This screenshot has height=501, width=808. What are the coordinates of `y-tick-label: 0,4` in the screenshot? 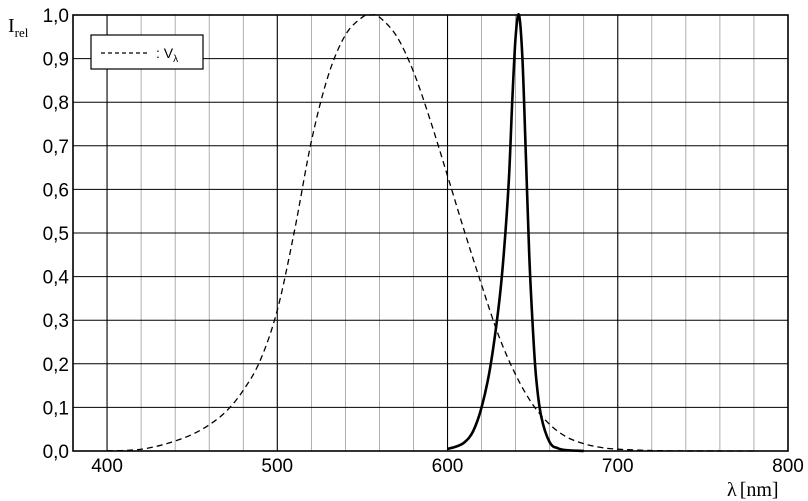 It's located at (56, 278).